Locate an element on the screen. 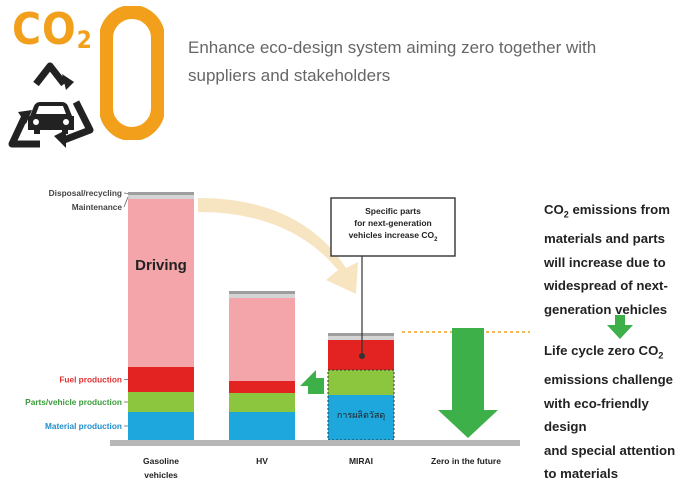 Image resolution: width=688 pixels, height=486 pixels. callout-box is located at coordinates (393, 227).